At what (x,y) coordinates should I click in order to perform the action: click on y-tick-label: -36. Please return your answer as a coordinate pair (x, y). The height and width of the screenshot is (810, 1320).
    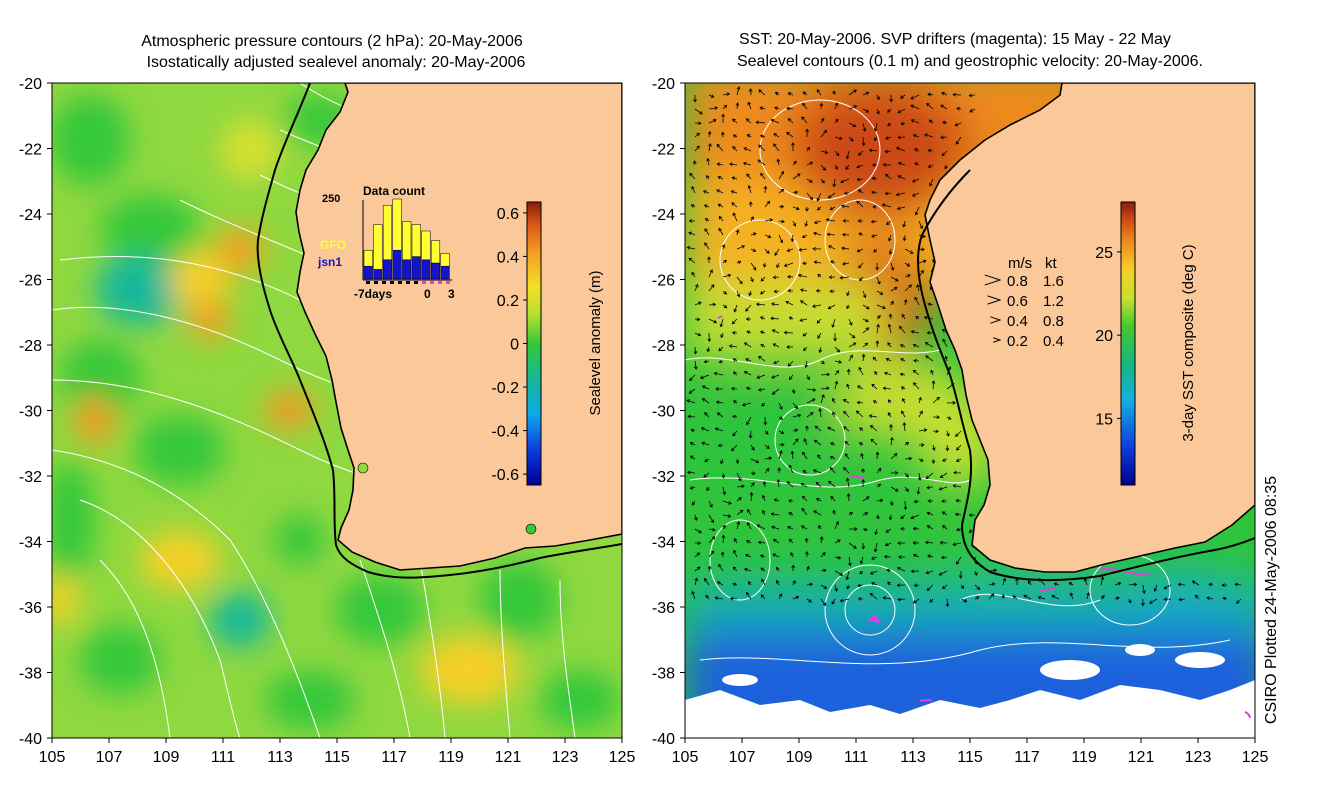
    Looking at the image, I should click on (663, 608).